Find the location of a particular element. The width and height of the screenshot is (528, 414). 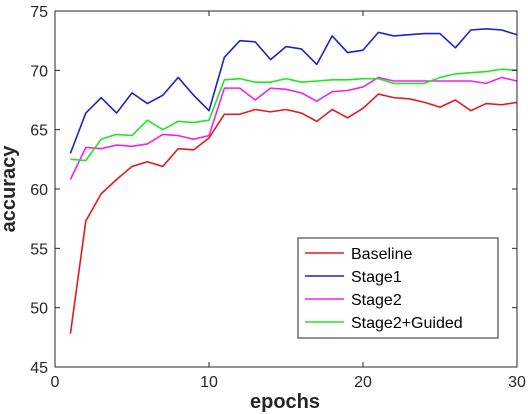

x-tick-label: 30 is located at coordinates (517, 382).